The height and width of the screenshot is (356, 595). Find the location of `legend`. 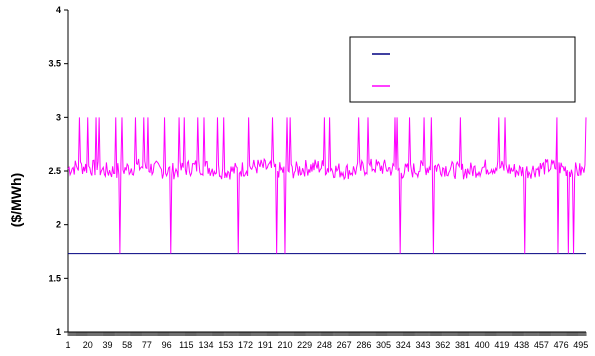

legend is located at coordinates (462, 69).